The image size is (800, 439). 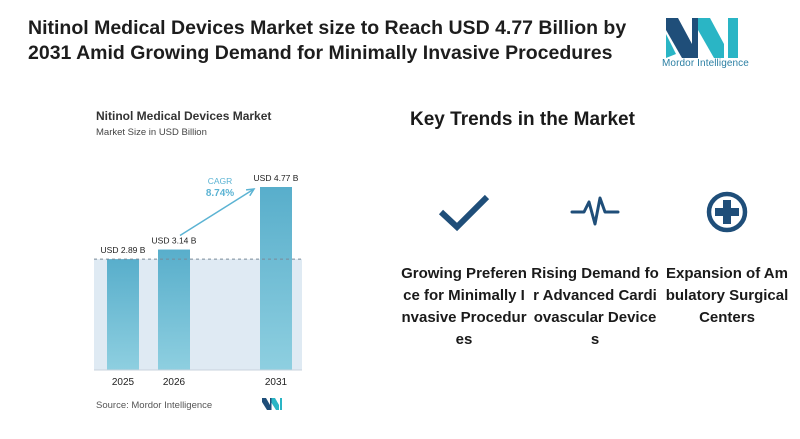 I want to click on chart-title: Nitinol Medical Devices Market, so click(x=184, y=116).